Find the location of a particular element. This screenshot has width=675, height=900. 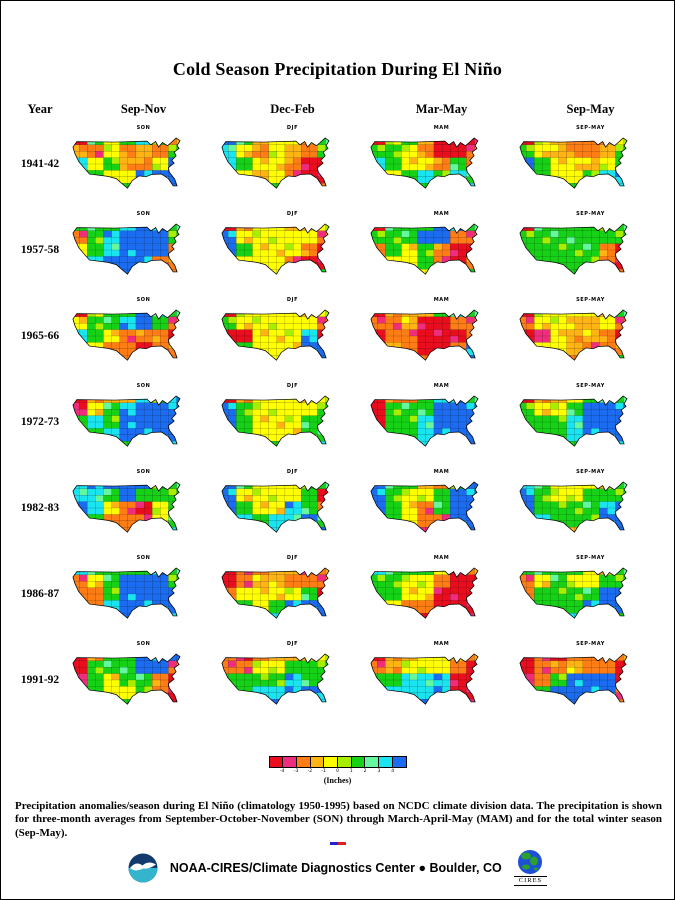

row-year-label: 1941-42 is located at coordinates (40, 164).